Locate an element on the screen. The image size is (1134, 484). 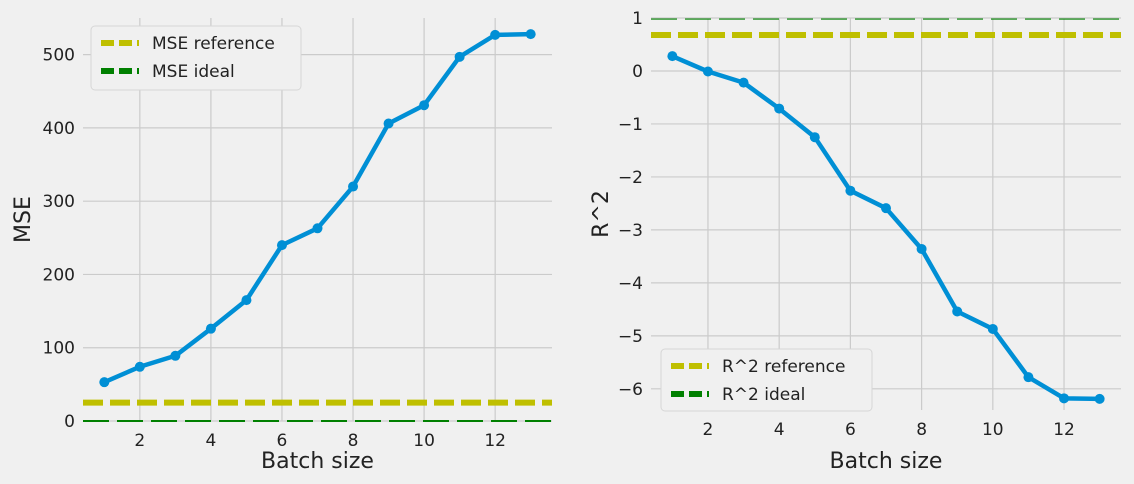
y-tick-label: 1 is located at coordinates (637, 19).